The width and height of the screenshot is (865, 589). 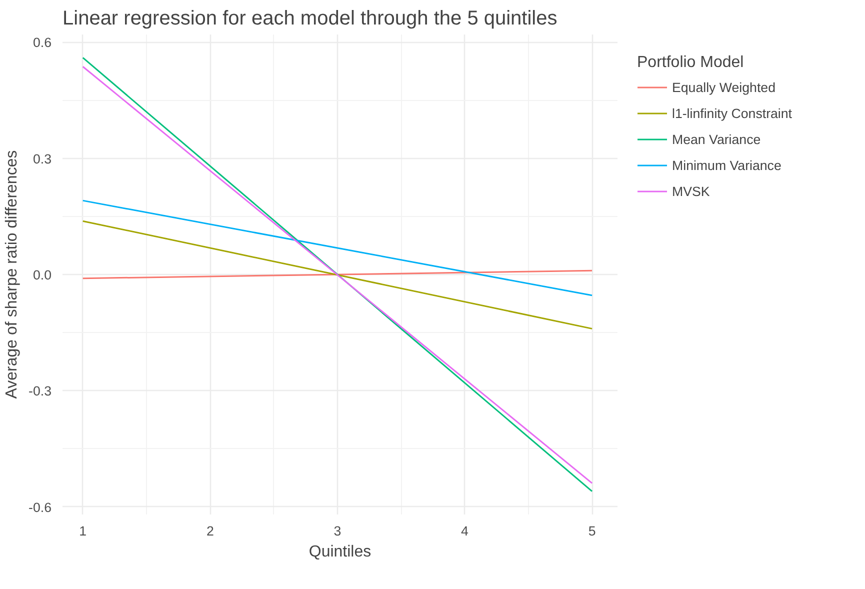 I want to click on y-axis-title: Average of sharpe ratio differences, so click(x=12, y=274).